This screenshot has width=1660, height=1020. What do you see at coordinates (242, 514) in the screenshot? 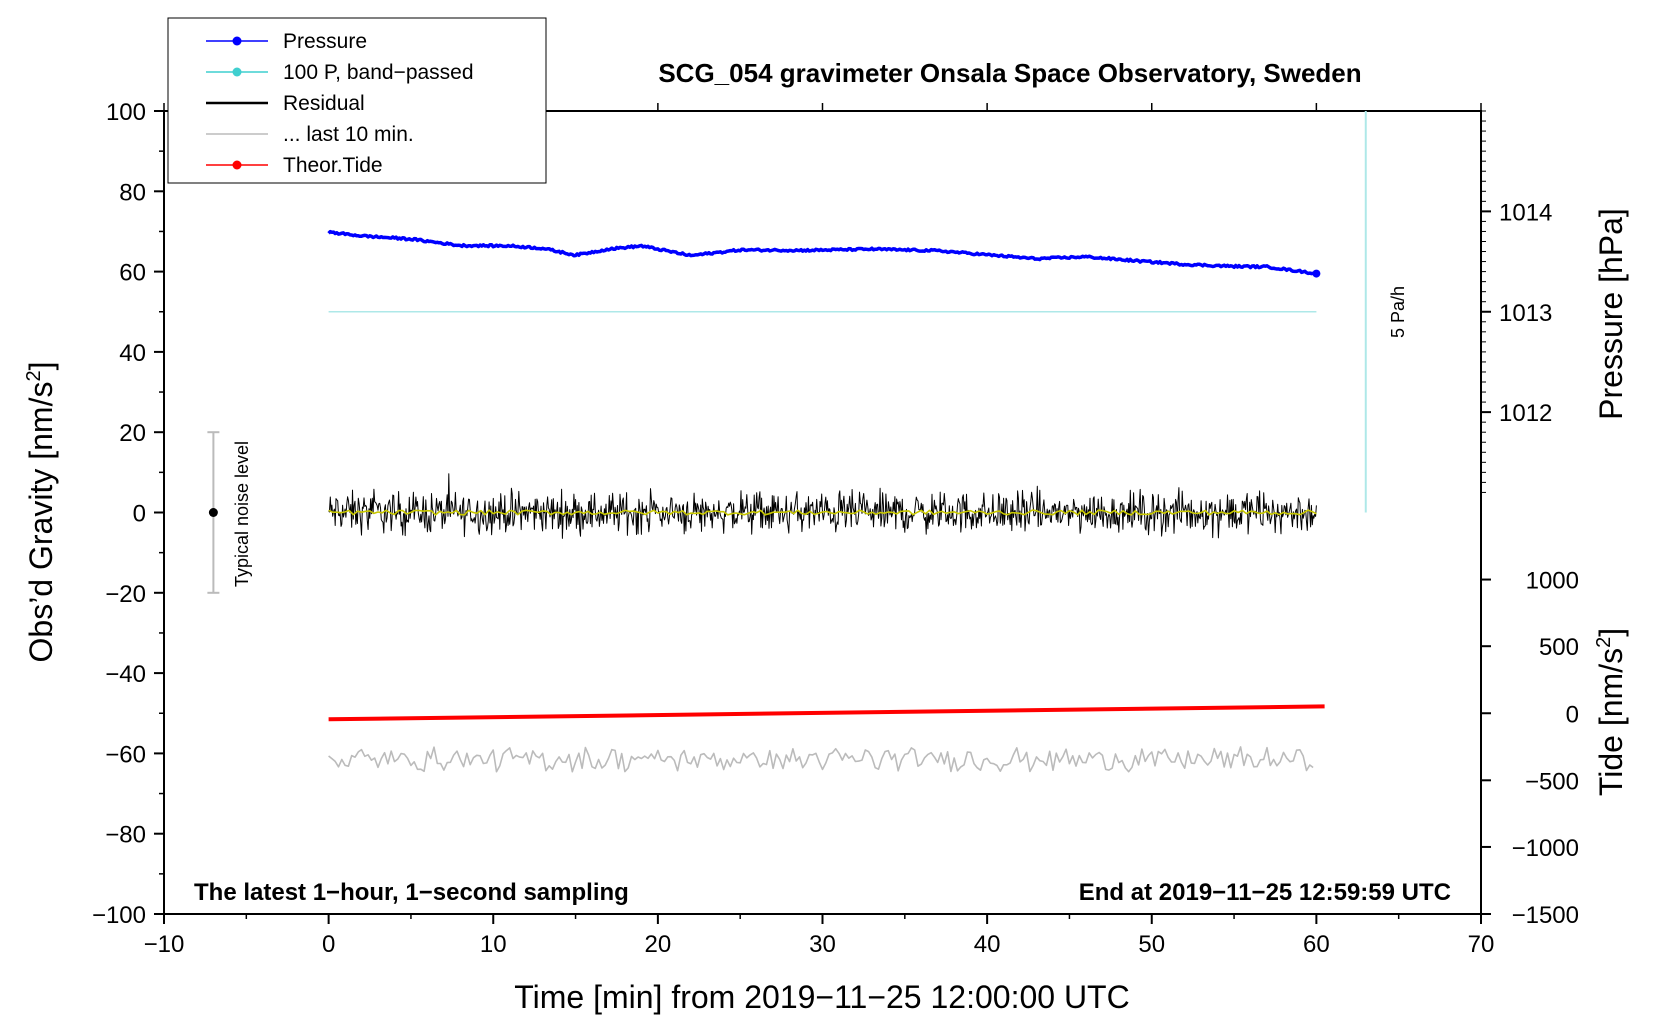
I see `noise-level-label: Typical noise level` at bounding box center [242, 514].